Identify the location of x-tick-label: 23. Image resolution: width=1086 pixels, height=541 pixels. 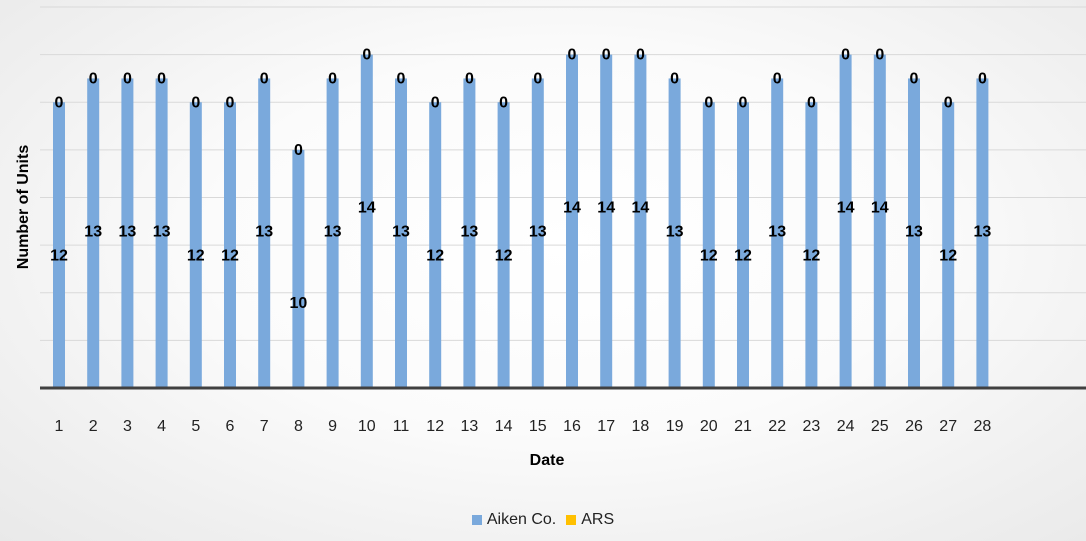
(812, 426).